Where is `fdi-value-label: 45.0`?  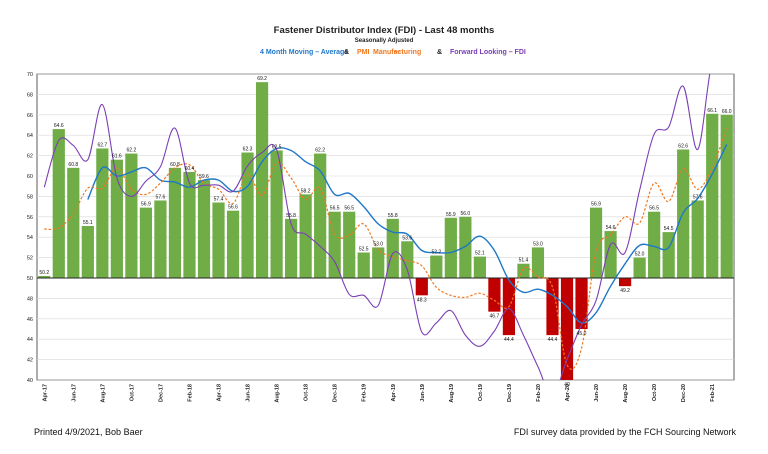 fdi-value-label: 45.0 is located at coordinates (582, 334).